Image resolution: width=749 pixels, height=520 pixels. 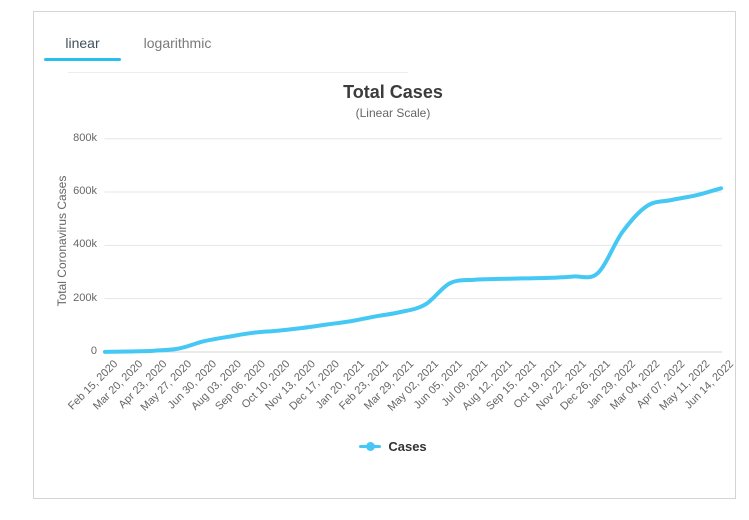 I want to click on tab-bar-divider, so click(x=238, y=72).